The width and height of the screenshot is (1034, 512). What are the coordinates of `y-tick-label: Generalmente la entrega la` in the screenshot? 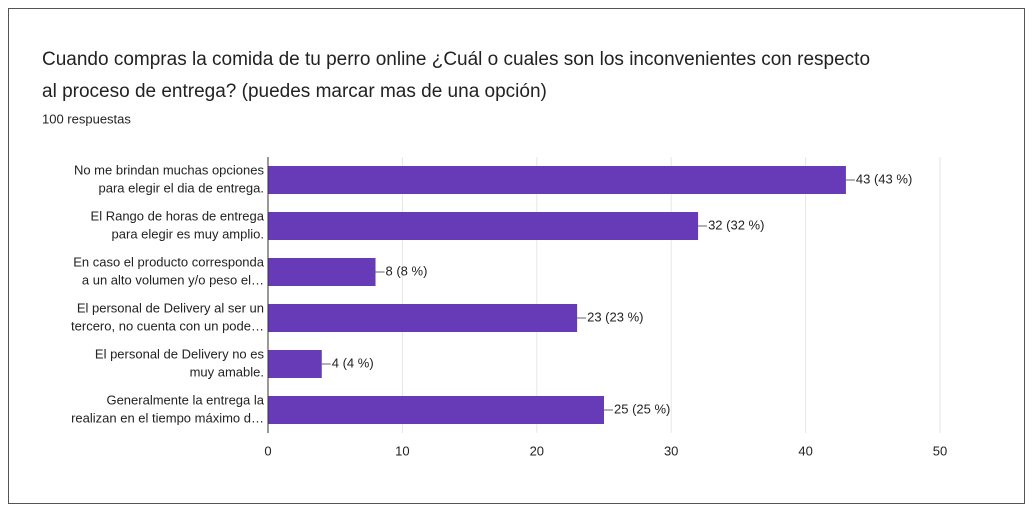 It's located at (185, 399).